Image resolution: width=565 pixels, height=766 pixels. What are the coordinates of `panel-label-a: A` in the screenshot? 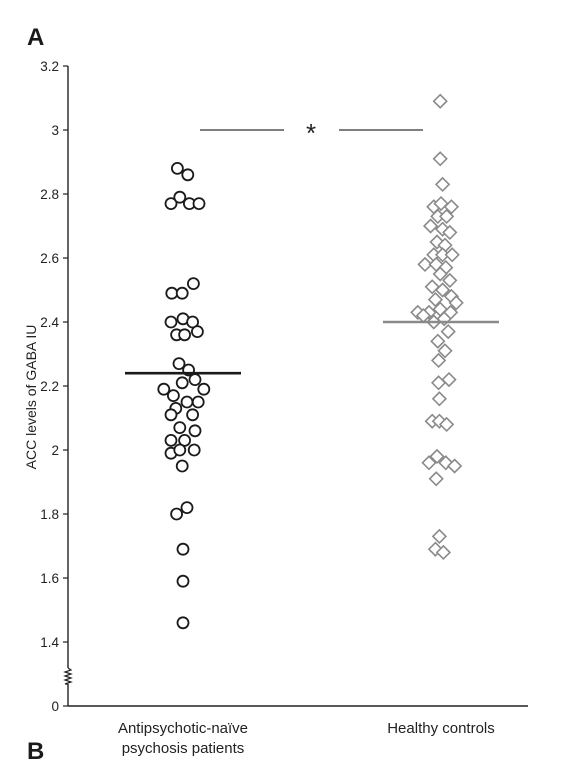 It's located at (36, 37).